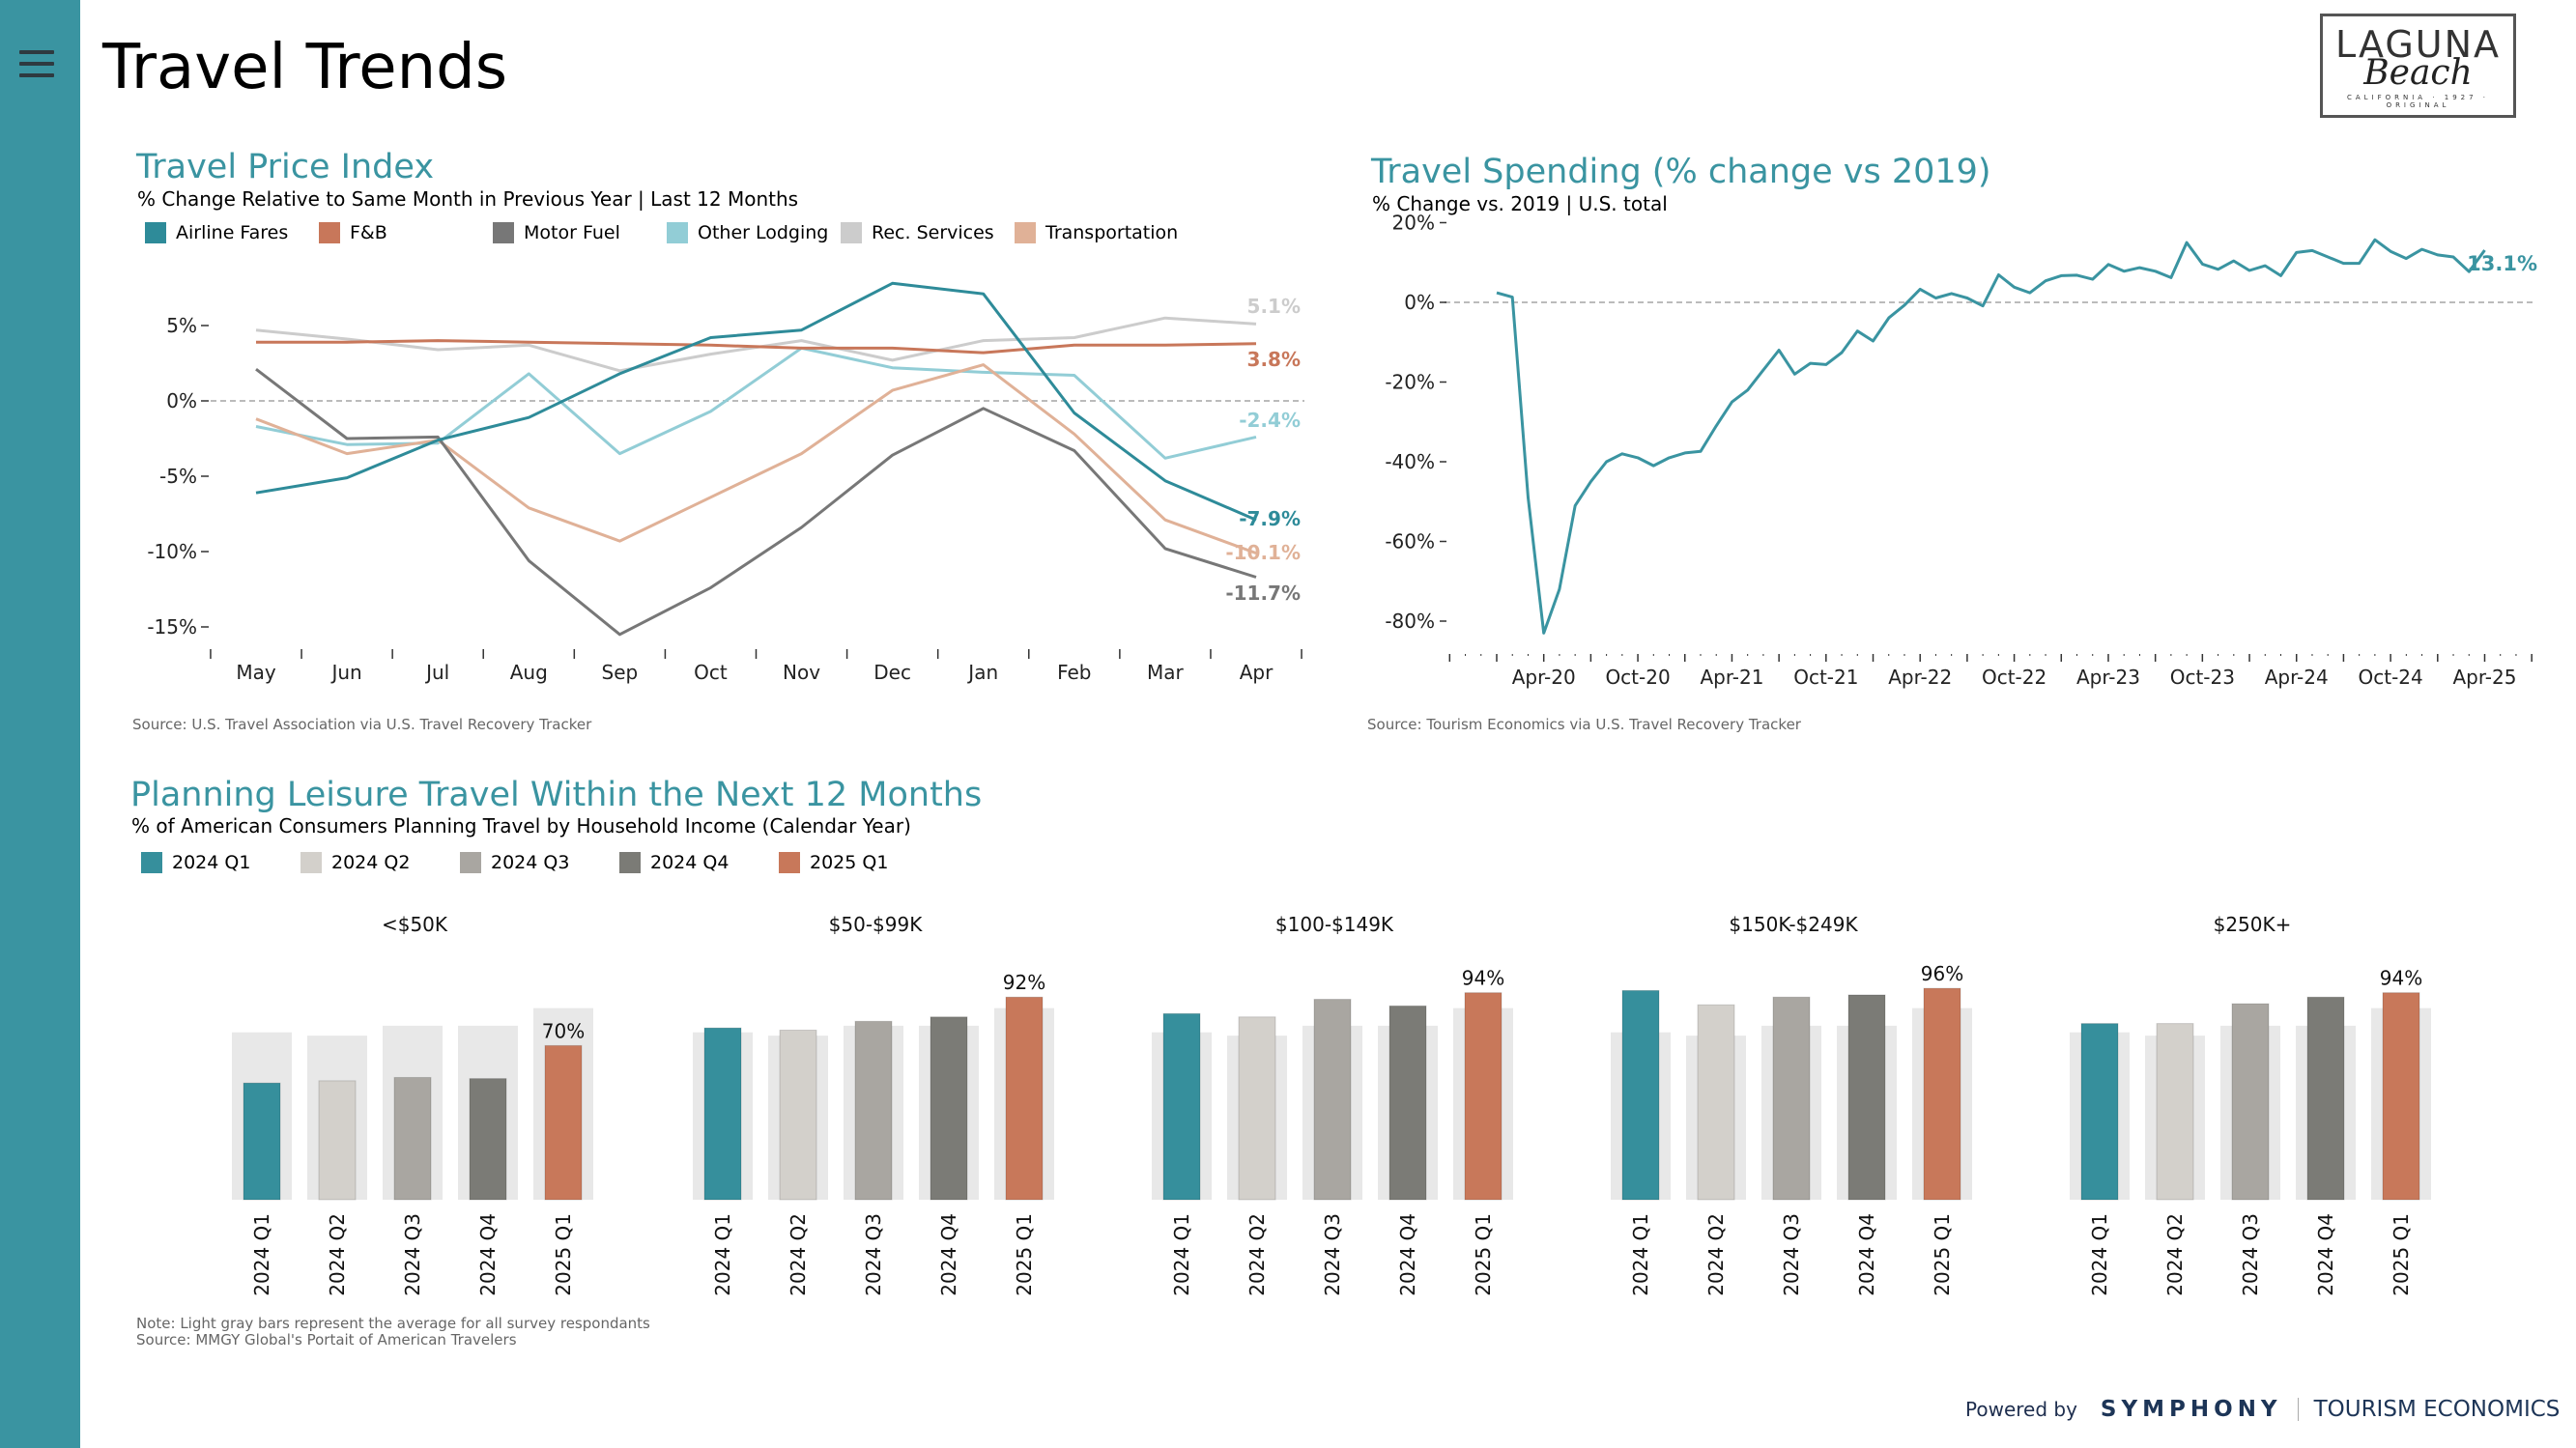 This screenshot has width=2576, height=1448. What do you see at coordinates (221, 862) in the screenshot?
I see `legend-item: 2024 Q1` at bounding box center [221, 862].